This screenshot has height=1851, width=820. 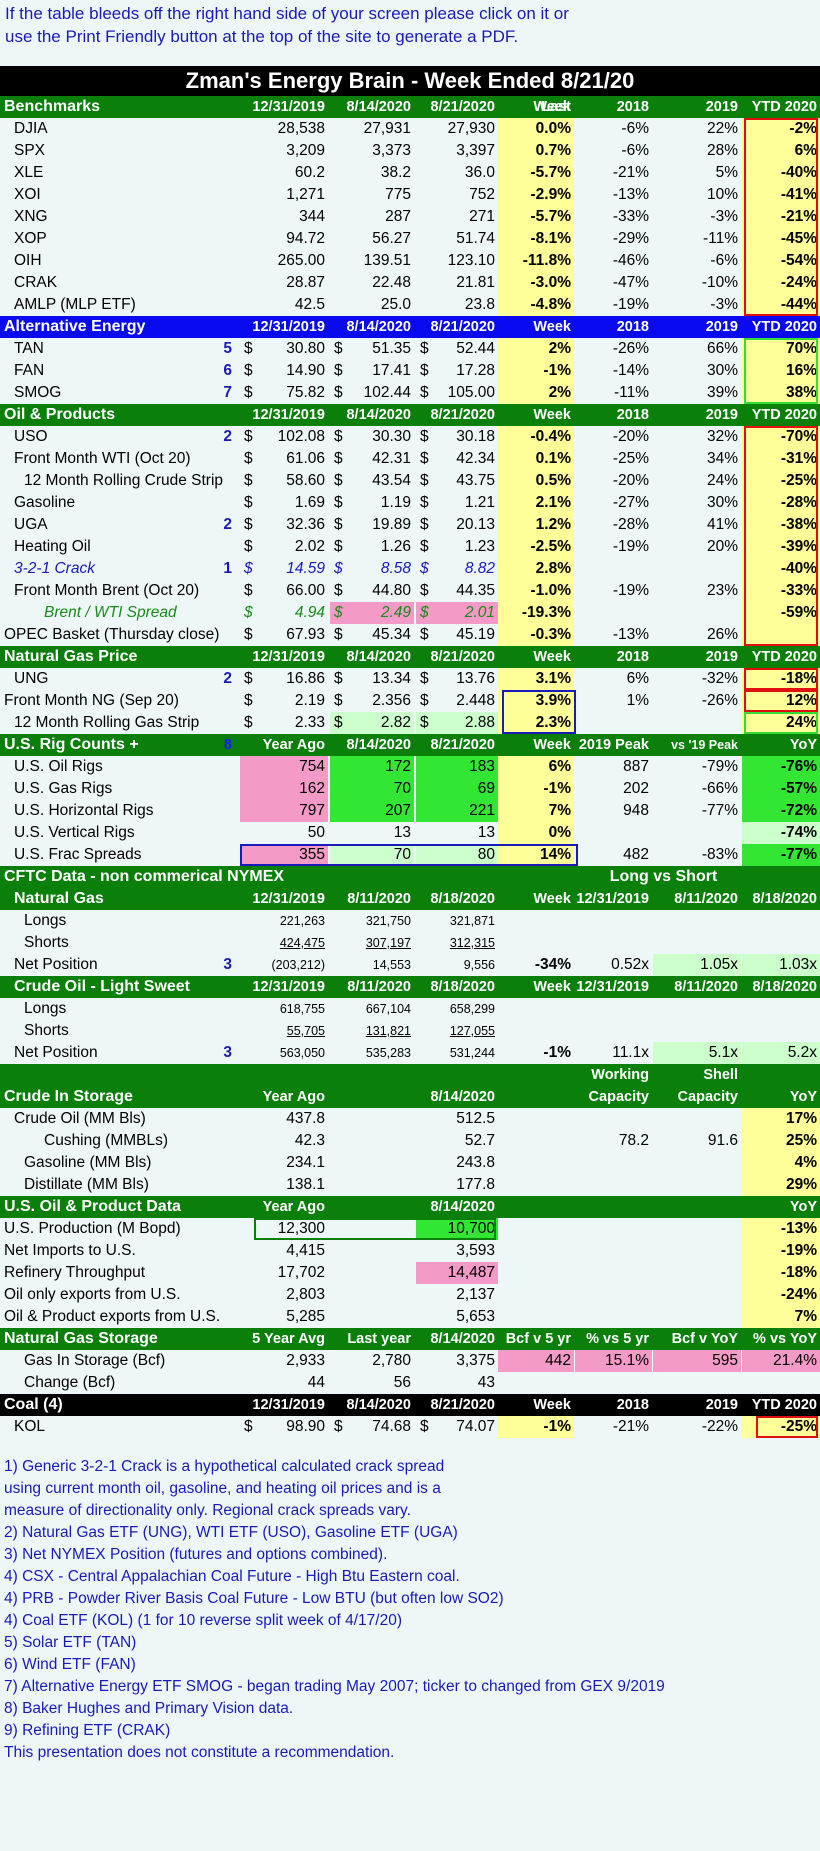 What do you see at coordinates (457, 173) in the screenshot?
I see `value-col-3: 36.0` at bounding box center [457, 173].